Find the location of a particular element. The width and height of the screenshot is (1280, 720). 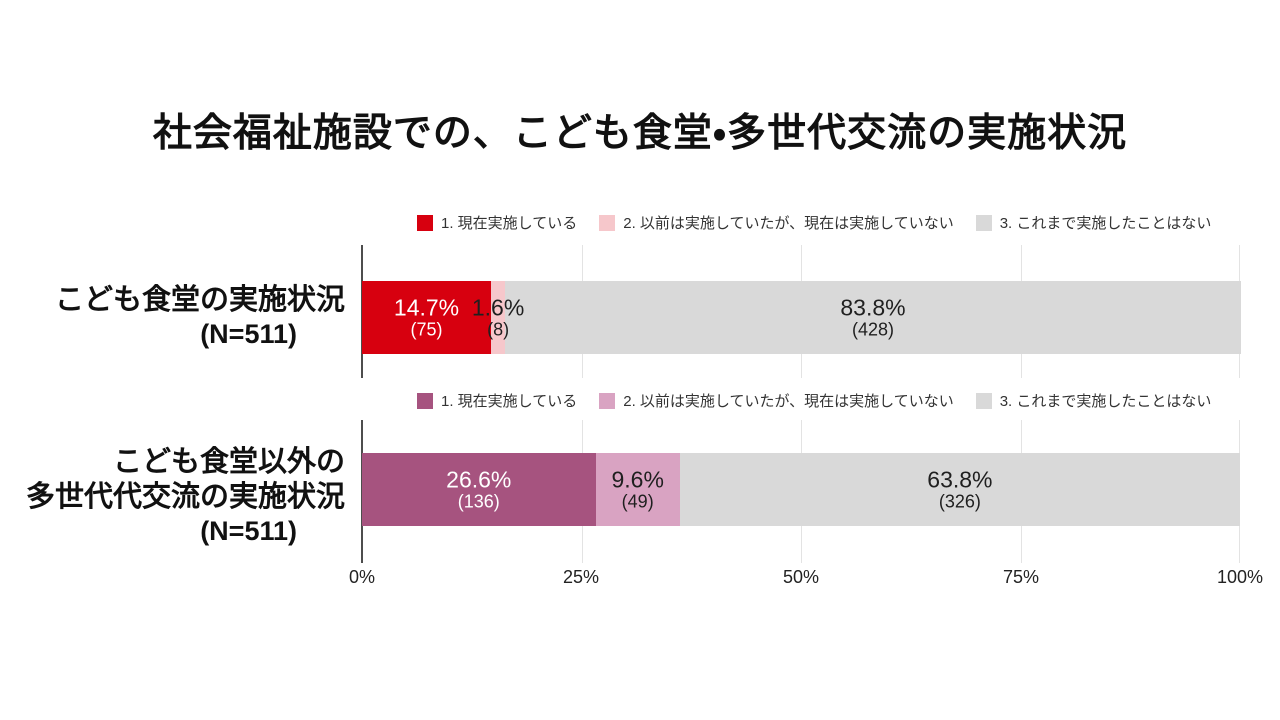

bar-segment-current: 26.6% (136) is located at coordinates (479, 489).